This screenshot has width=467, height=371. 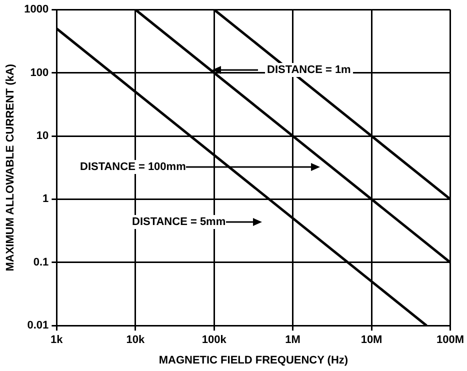 I want to click on x-tick-label: 100M, so click(x=450, y=340).